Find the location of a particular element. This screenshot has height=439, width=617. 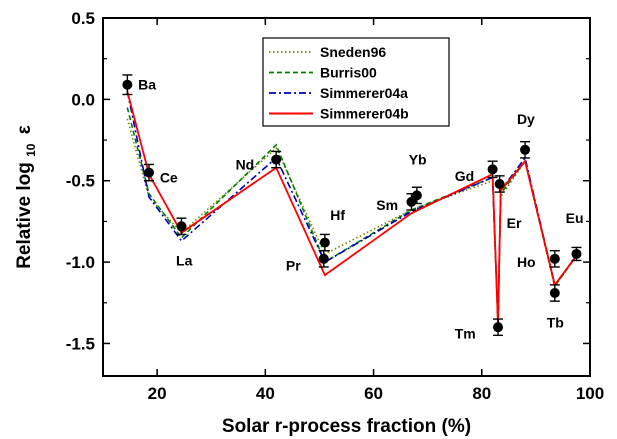

y-axis-title-subscript: 10 is located at coordinates (31, 150).